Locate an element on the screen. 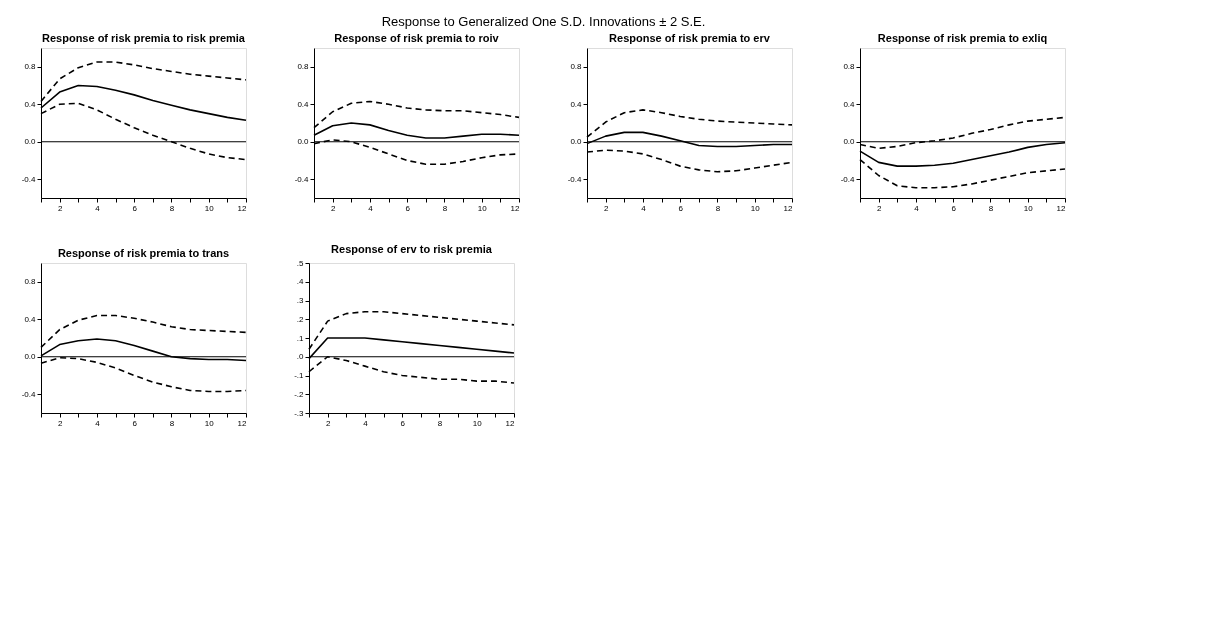 This screenshot has width=1215, height=637. chart-title: Response of risk premia to roiv is located at coordinates (417, 38).